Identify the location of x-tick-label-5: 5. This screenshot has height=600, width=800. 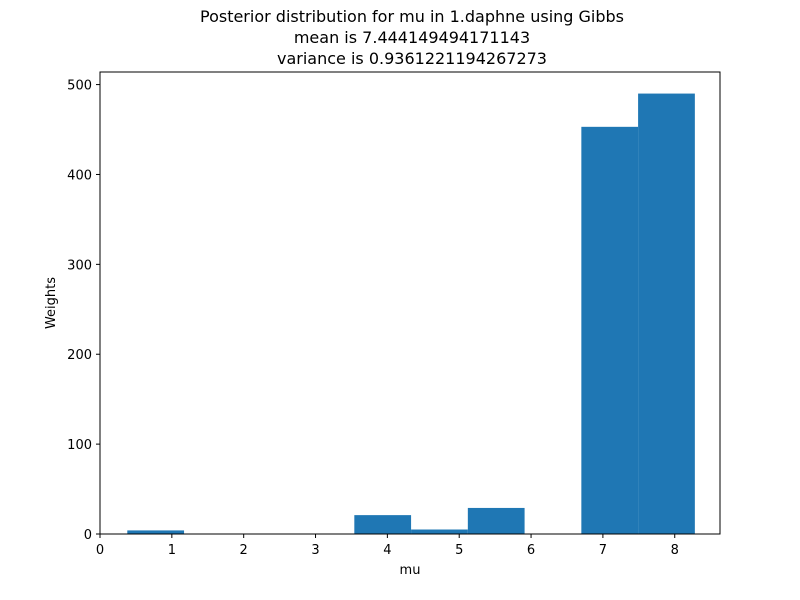
(459, 550).